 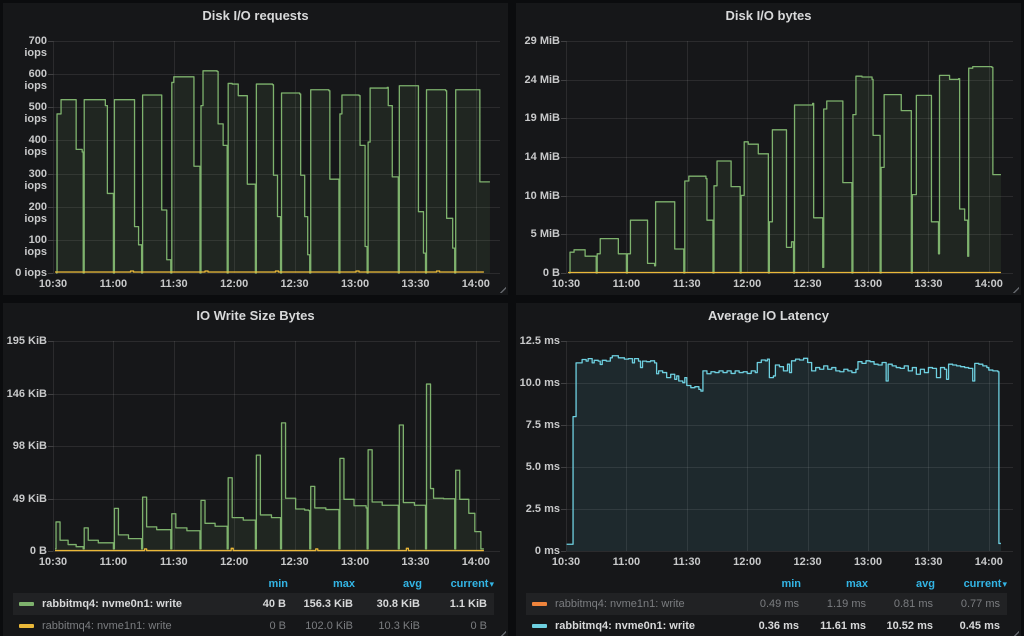 What do you see at coordinates (909, 626) in the screenshot?
I see `legend-avg-value: 10.52 ms` at bounding box center [909, 626].